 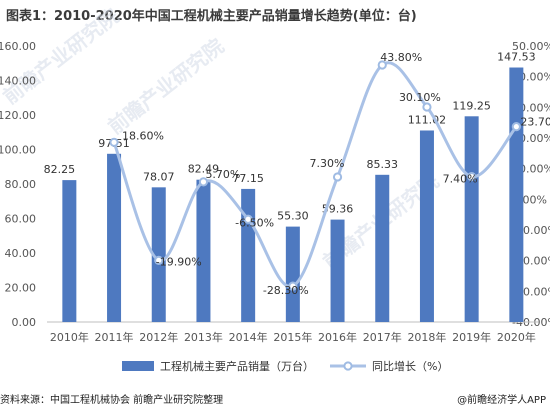 What do you see at coordinates (460, 179) in the screenshot?
I see `growth-value-label: 7.40%` at bounding box center [460, 179].